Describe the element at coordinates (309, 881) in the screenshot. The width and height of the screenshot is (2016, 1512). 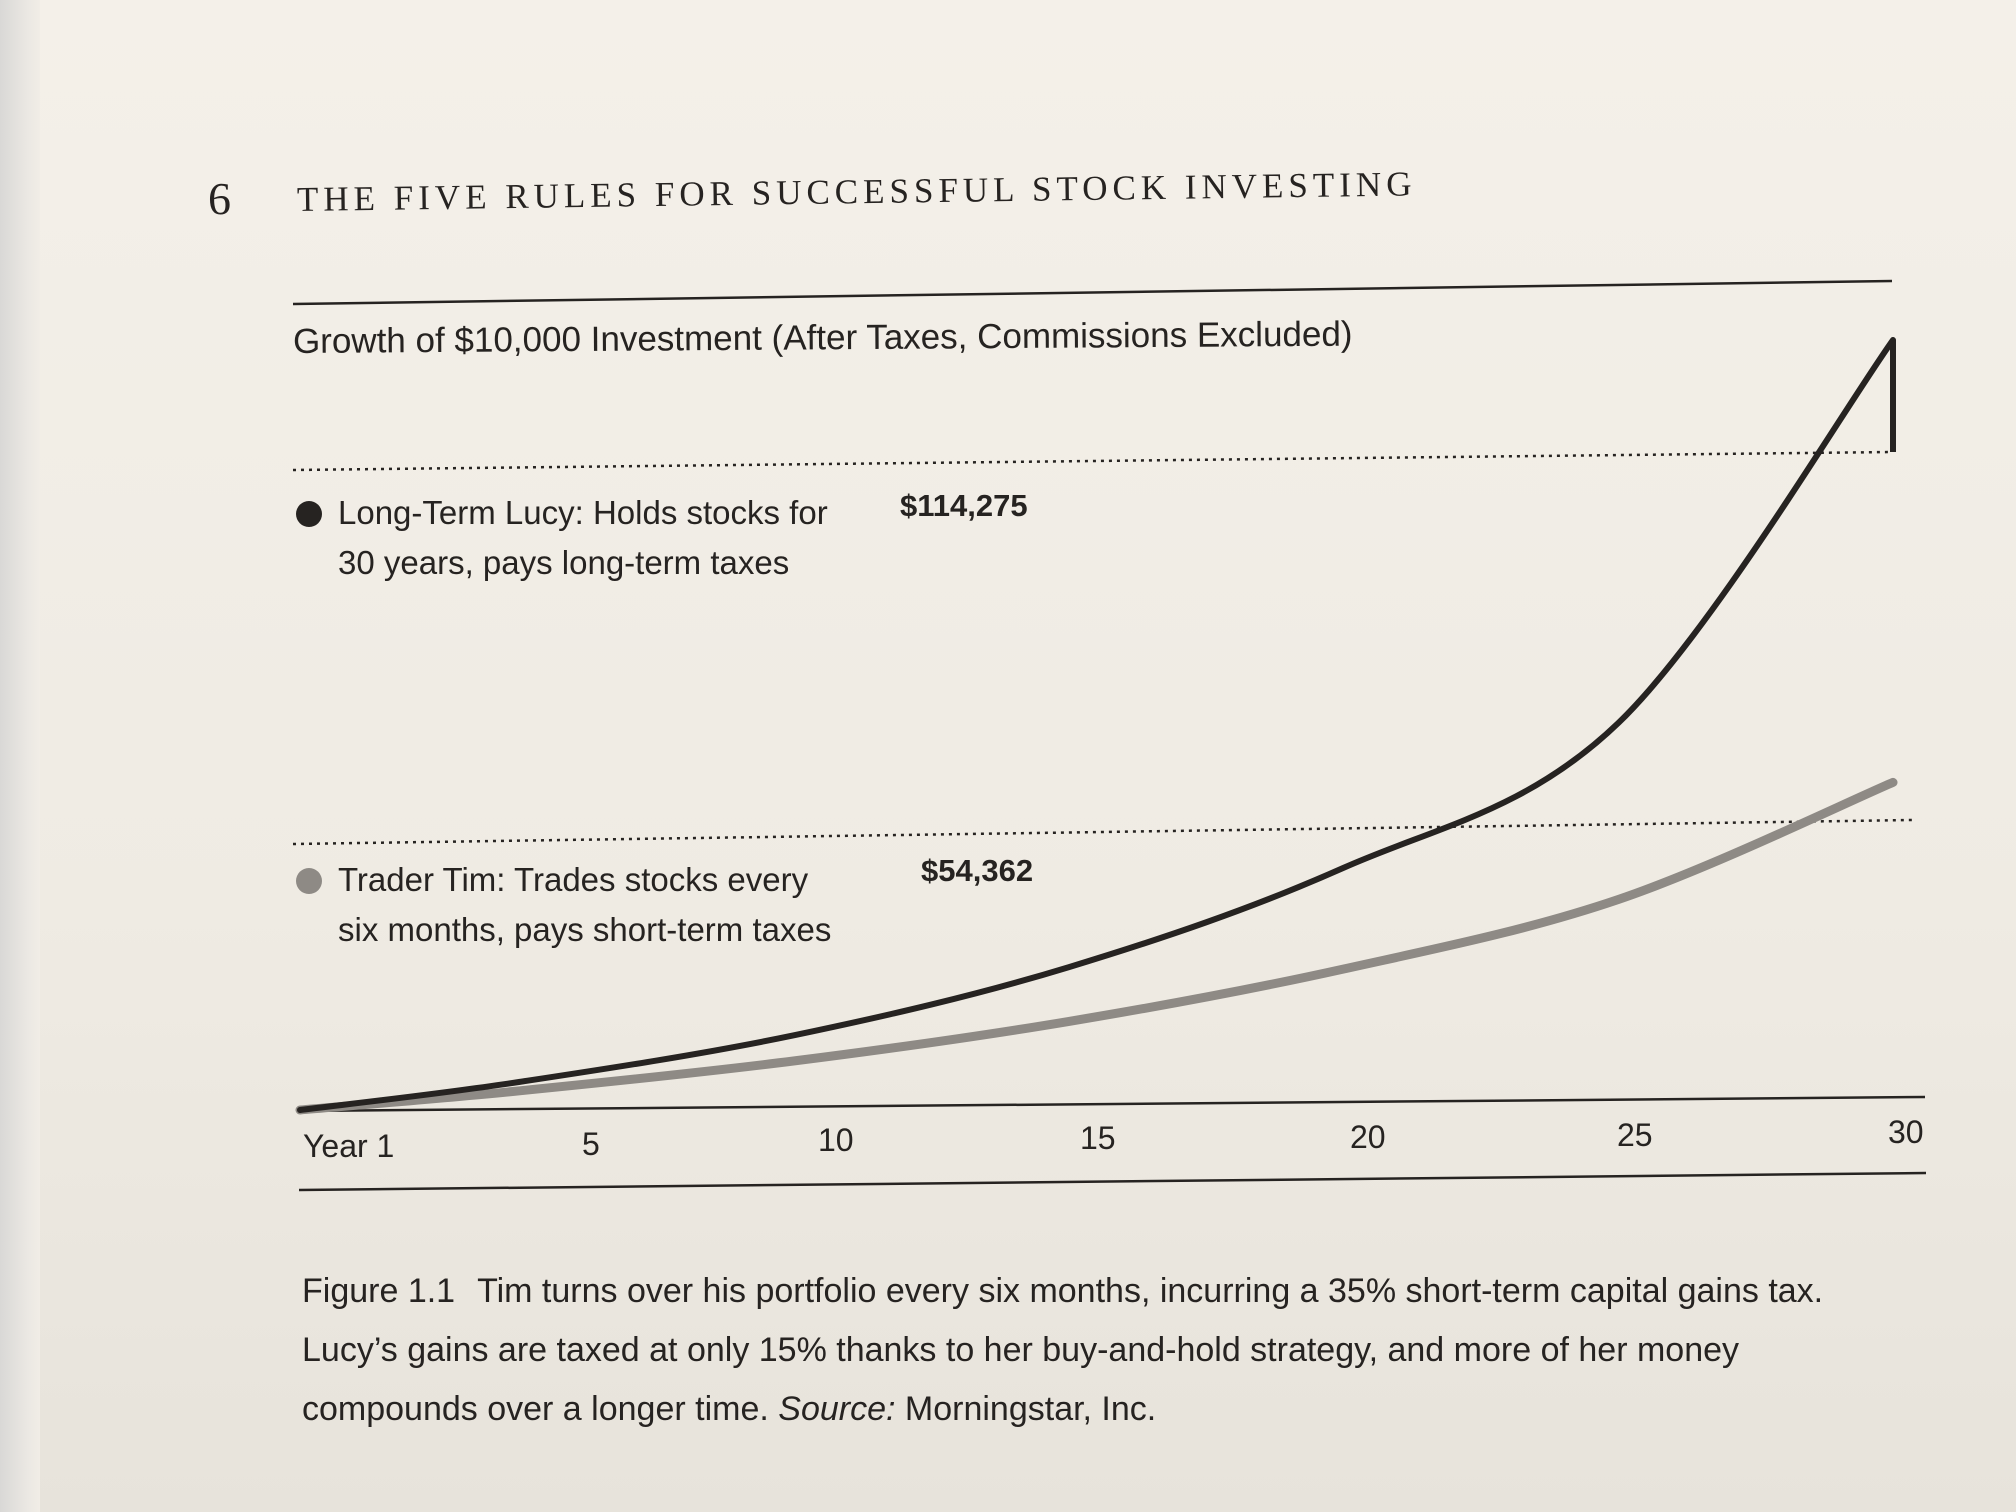
I see `legend-marker-trader-tim` at that location.